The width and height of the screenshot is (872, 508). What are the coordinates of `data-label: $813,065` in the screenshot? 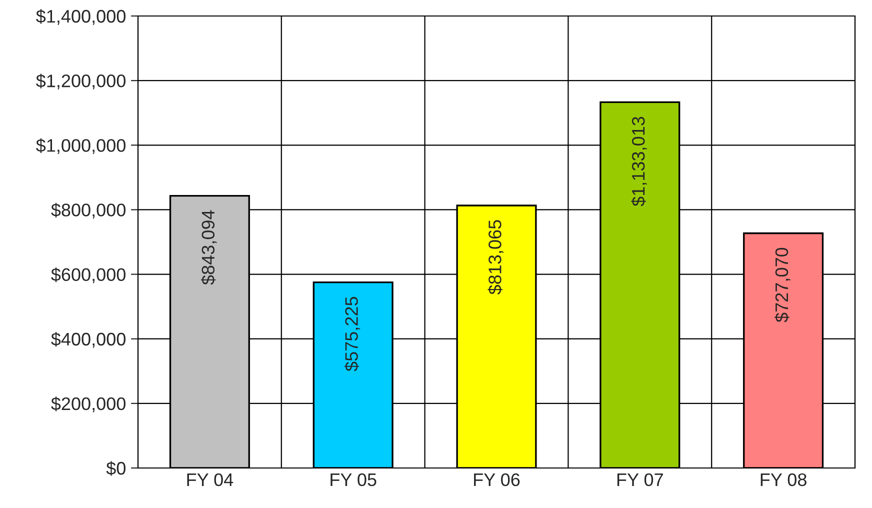 It's located at (496, 257).